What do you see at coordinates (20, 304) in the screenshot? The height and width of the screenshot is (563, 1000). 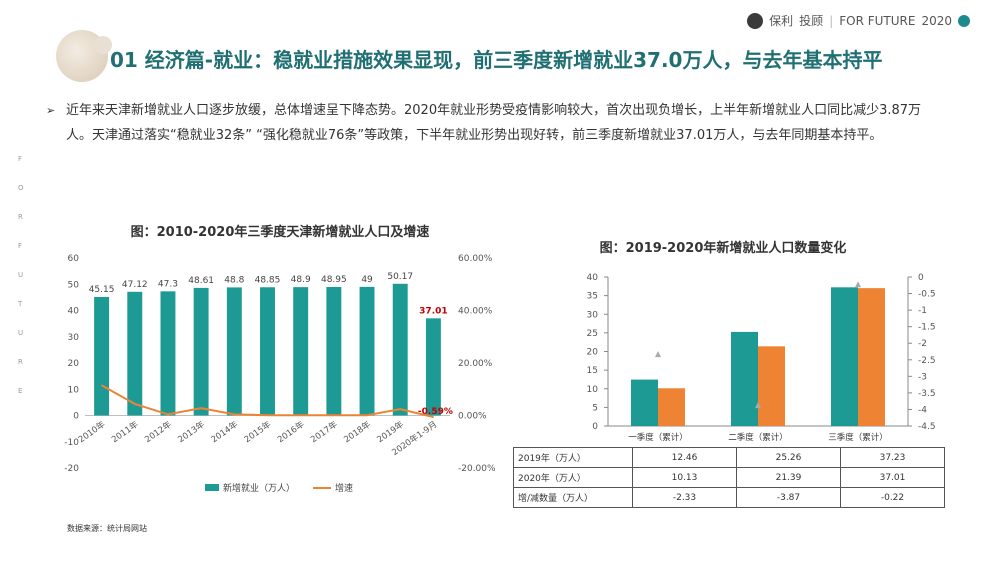 I see `side-letter: T` at bounding box center [20, 304].